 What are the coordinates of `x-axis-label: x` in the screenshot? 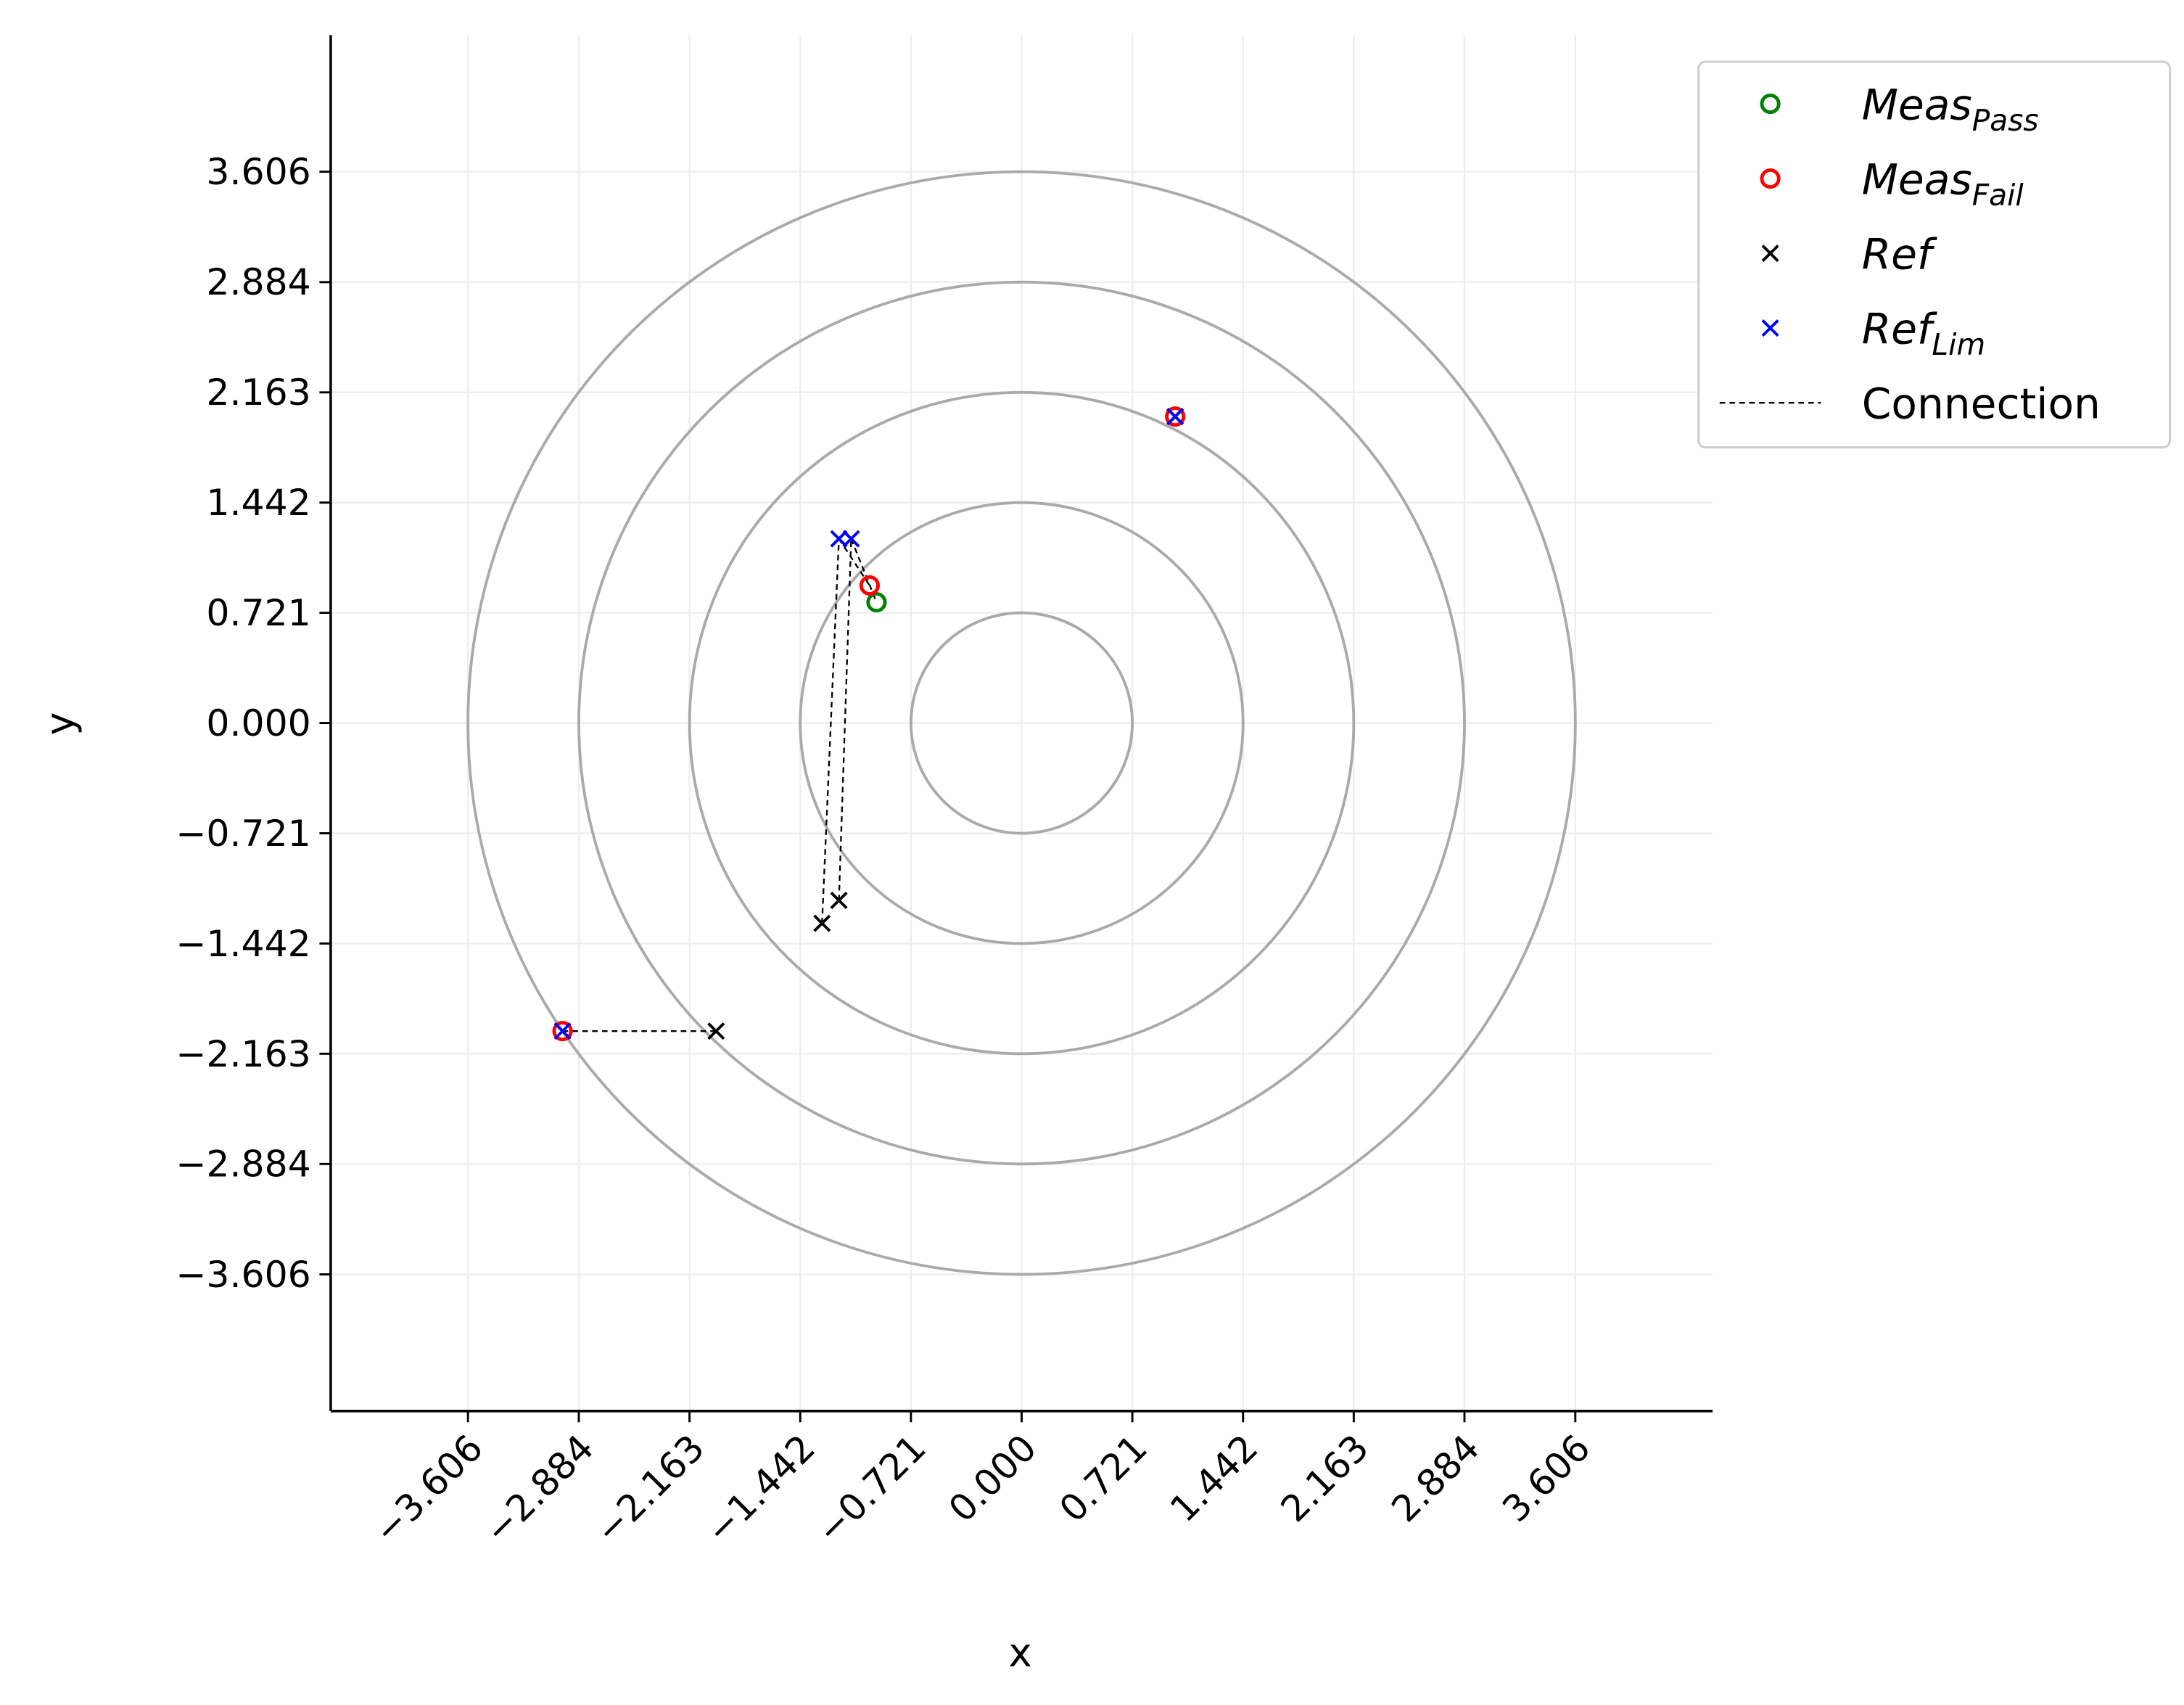 It's located at (1019, 1653).